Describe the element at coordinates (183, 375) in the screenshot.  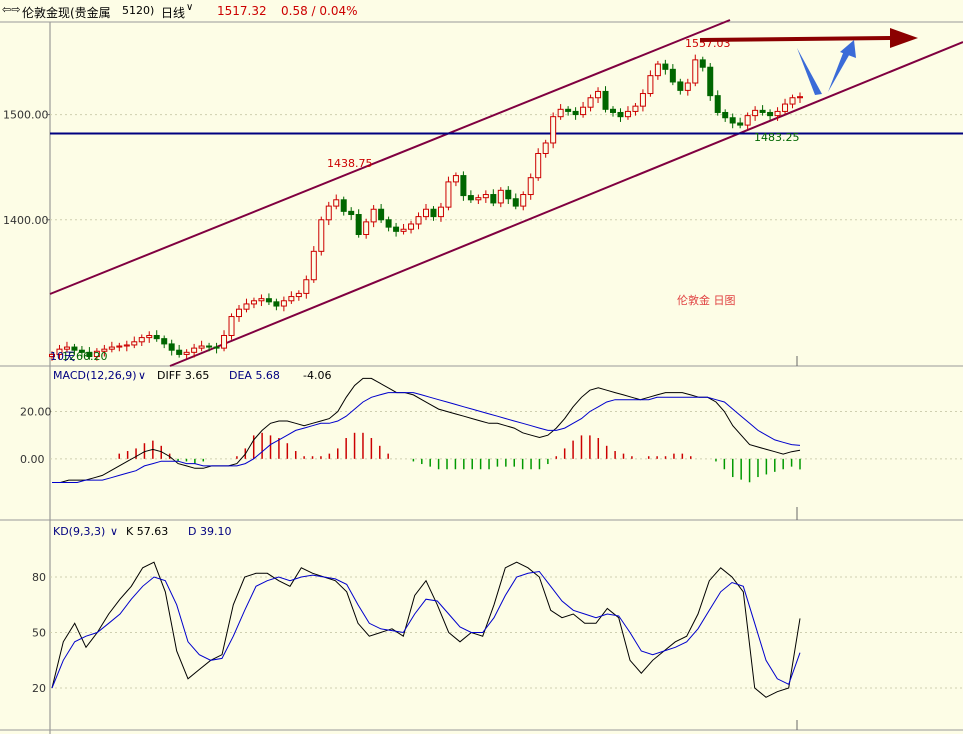
I see `macd-diff-label: DIFF 3.65` at that location.